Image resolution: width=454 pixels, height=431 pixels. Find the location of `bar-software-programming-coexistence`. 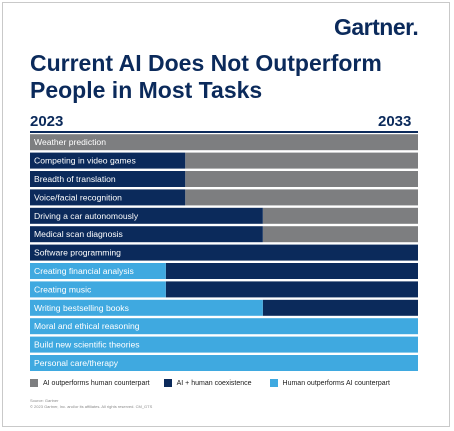

bar-software-programming-coexistence is located at coordinates (224, 252).